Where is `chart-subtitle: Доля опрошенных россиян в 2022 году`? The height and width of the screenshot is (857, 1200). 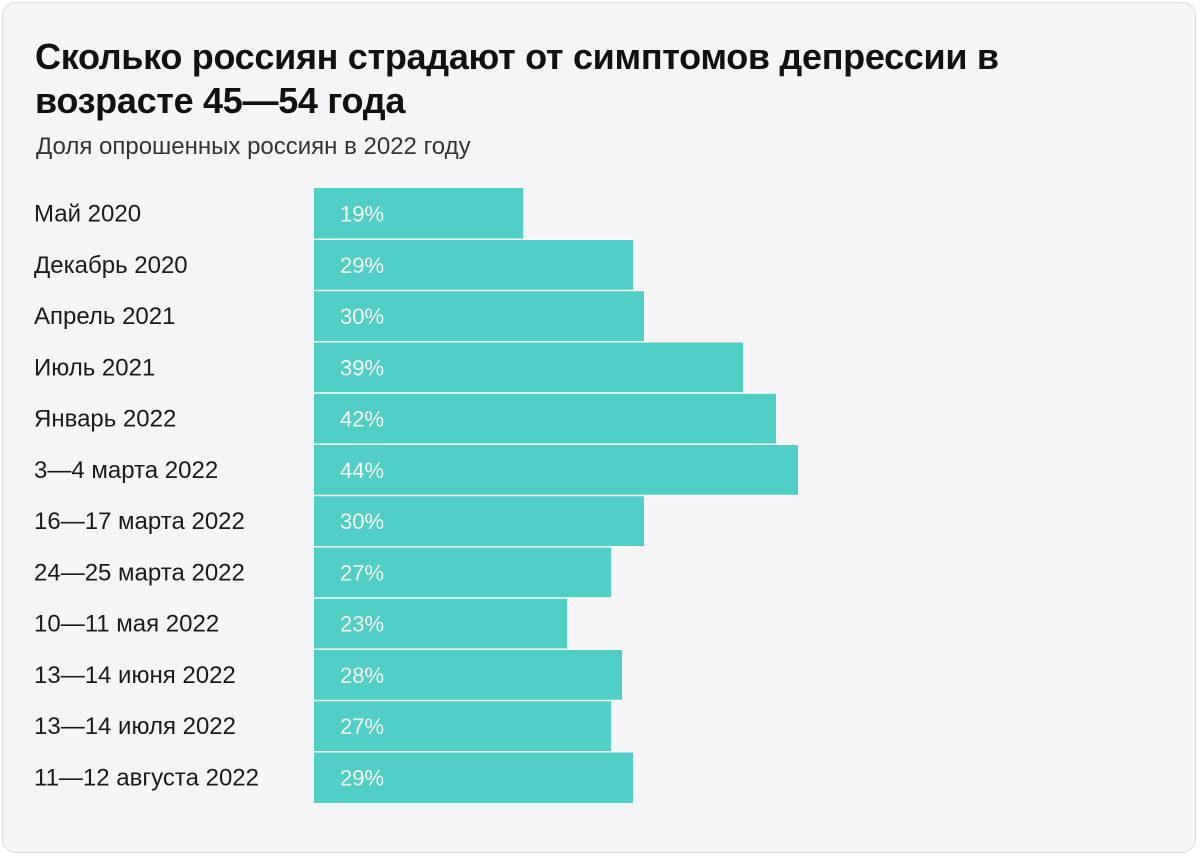
chart-subtitle: Доля опрошенных россиян в 2022 году is located at coordinates (253, 146).